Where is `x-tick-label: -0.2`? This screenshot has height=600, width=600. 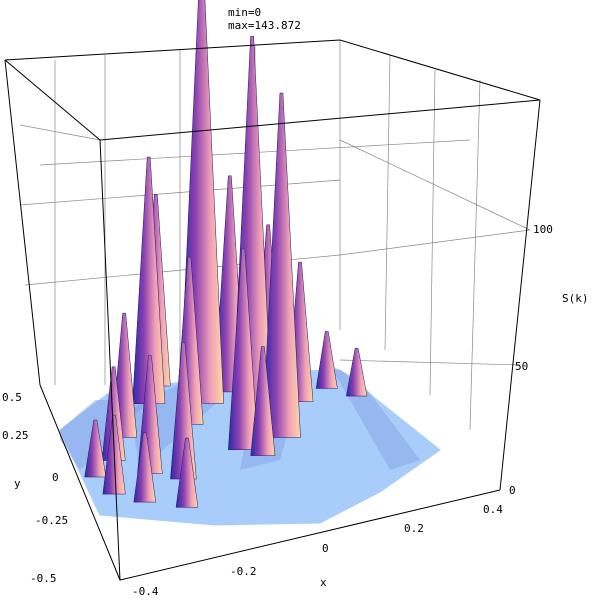 x-tick-label: -0.2 is located at coordinates (243, 571).